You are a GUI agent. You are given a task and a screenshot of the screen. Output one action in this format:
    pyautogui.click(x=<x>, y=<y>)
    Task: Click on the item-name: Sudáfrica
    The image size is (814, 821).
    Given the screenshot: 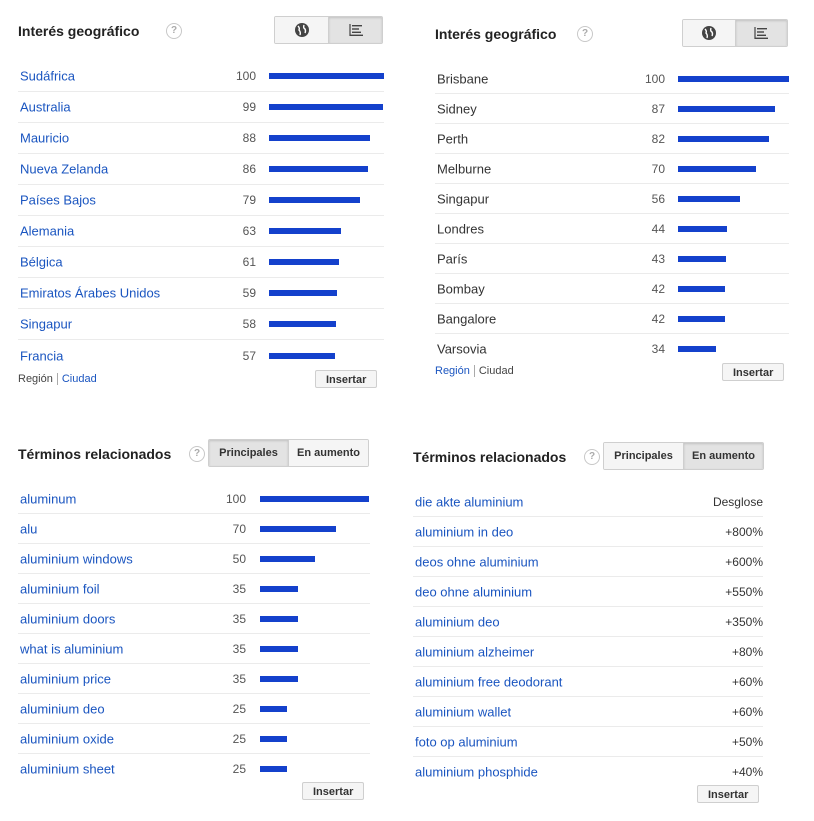 What is the action you would take?
    pyautogui.click(x=47, y=76)
    